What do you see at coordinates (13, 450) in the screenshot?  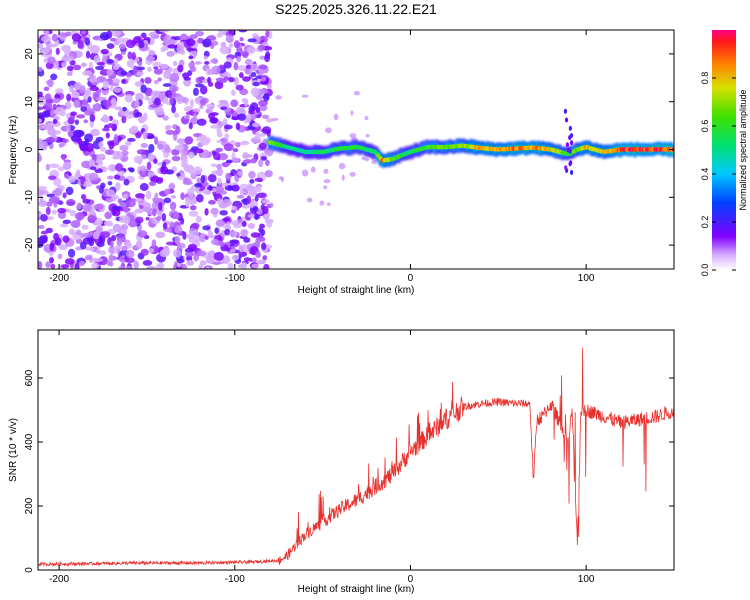 I see `snr-ylabel: SNR (10 * v/v)` at bounding box center [13, 450].